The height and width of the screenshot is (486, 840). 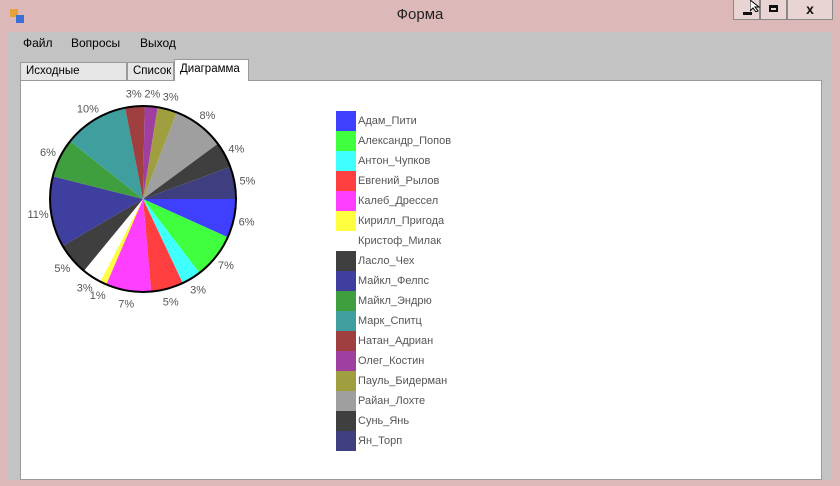 I want to click on pie-slice-label-8: 11%, so click(x=37, y=215).